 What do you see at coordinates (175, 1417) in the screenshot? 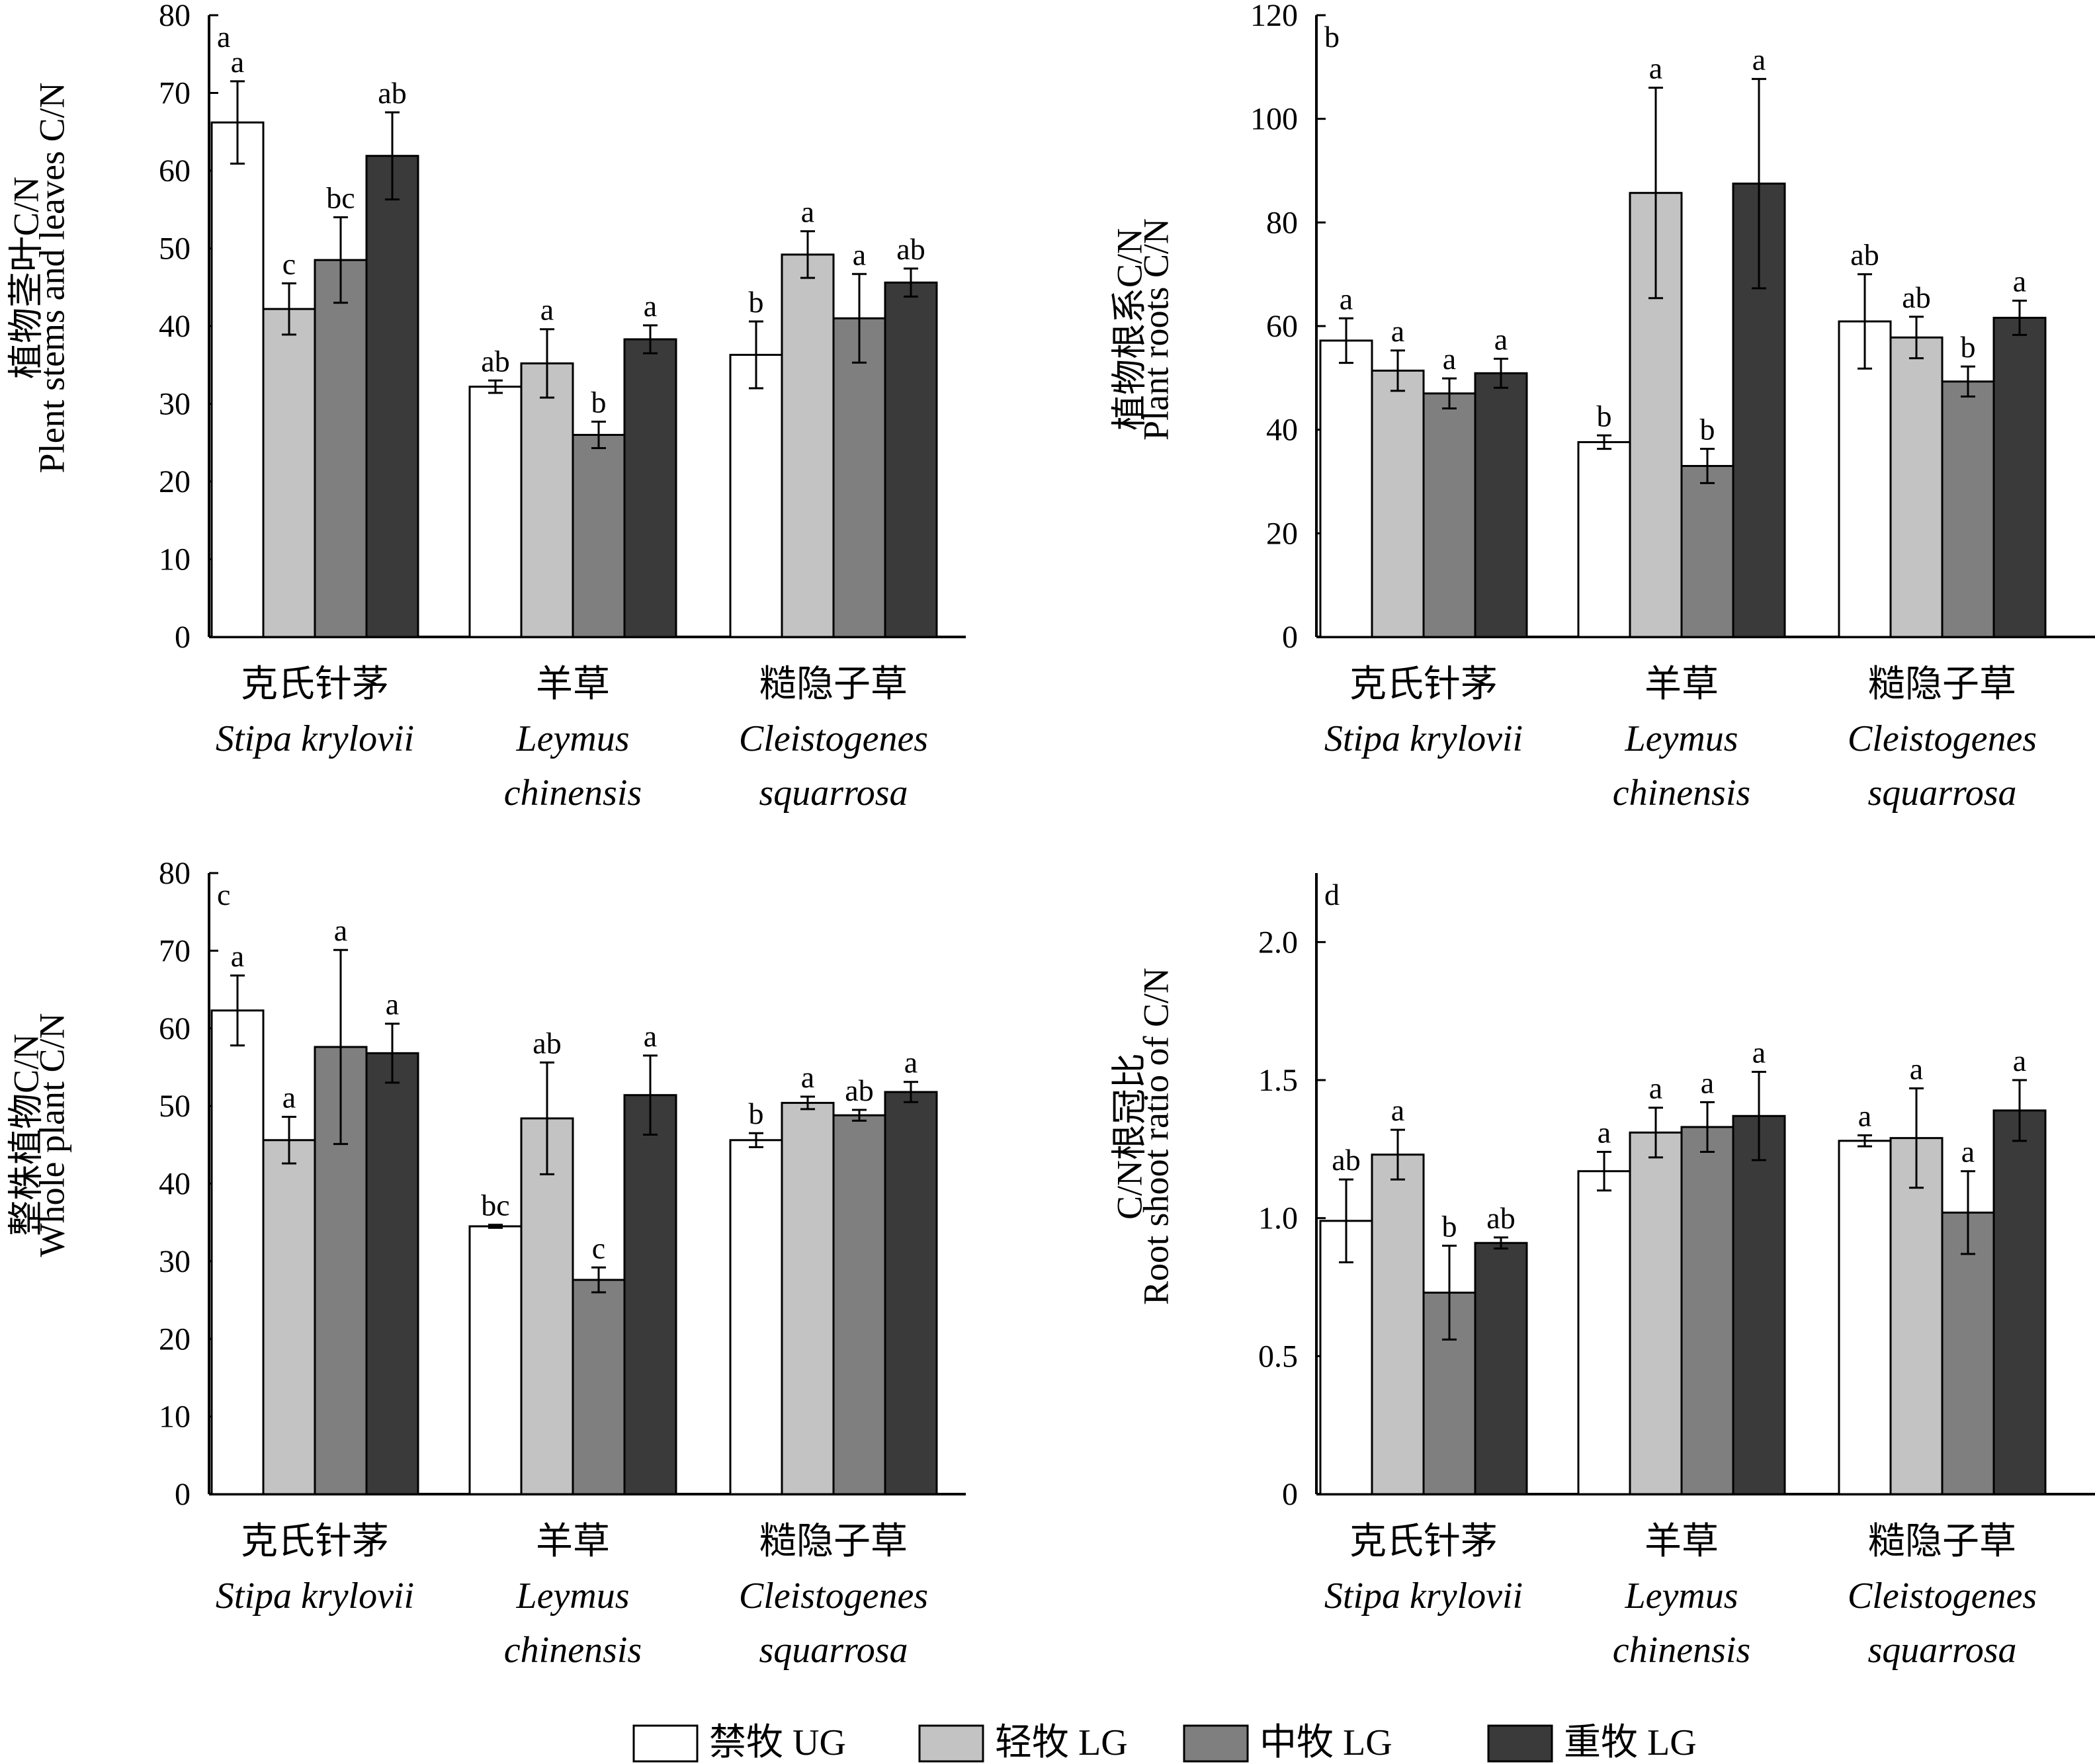
I see `y-tick-label: 10` at bounding box center [175, 1417].